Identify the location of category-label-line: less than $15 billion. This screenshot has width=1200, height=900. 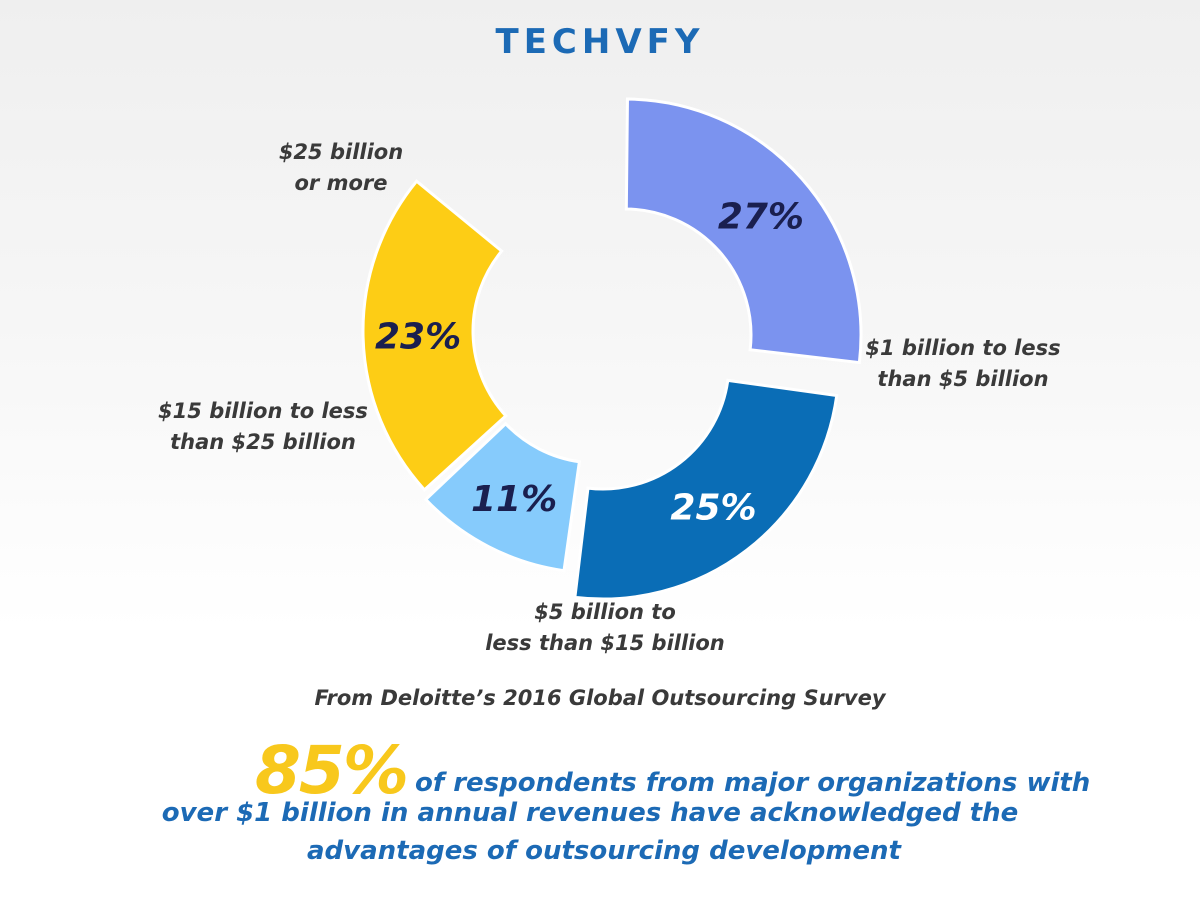
(605, 643).